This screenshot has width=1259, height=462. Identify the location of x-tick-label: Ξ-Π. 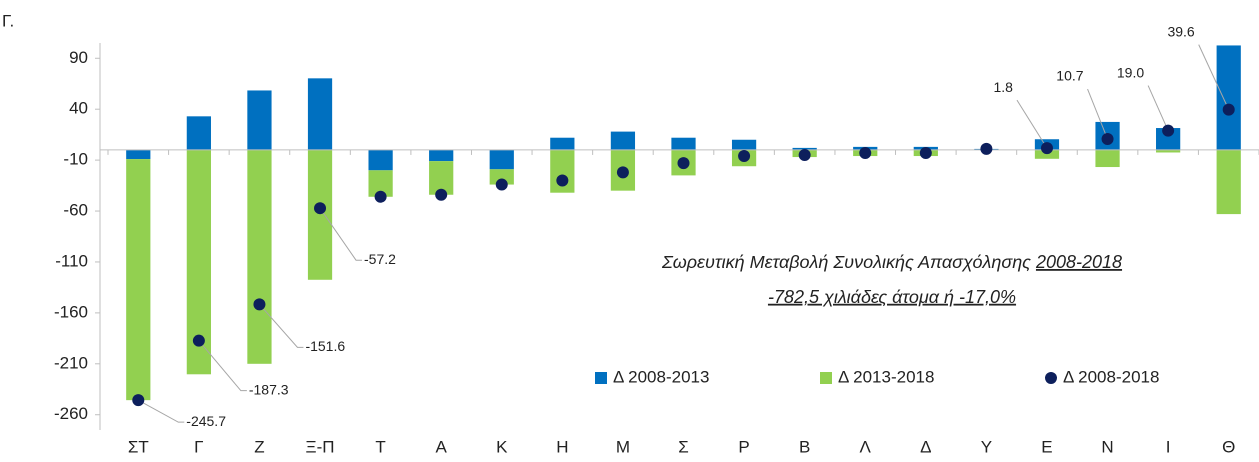
(320, 446).